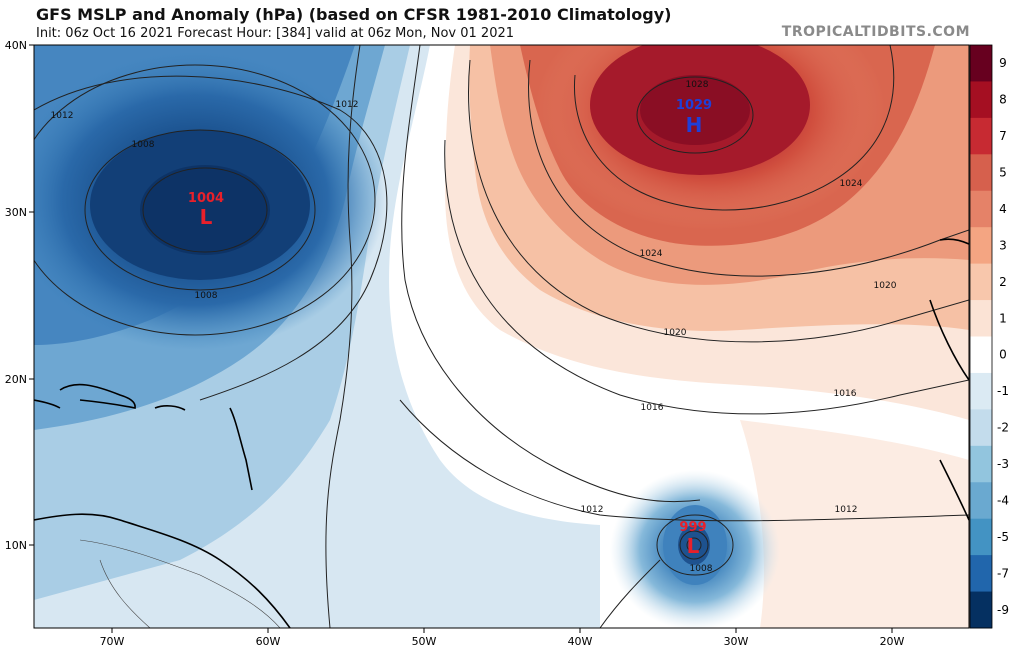 Image resolution: width=1024 pixels, height=648 pixels. Describe the element at coordinates (1003, 355) in the screenshot. I see `colorbar-label: 0` at that location.